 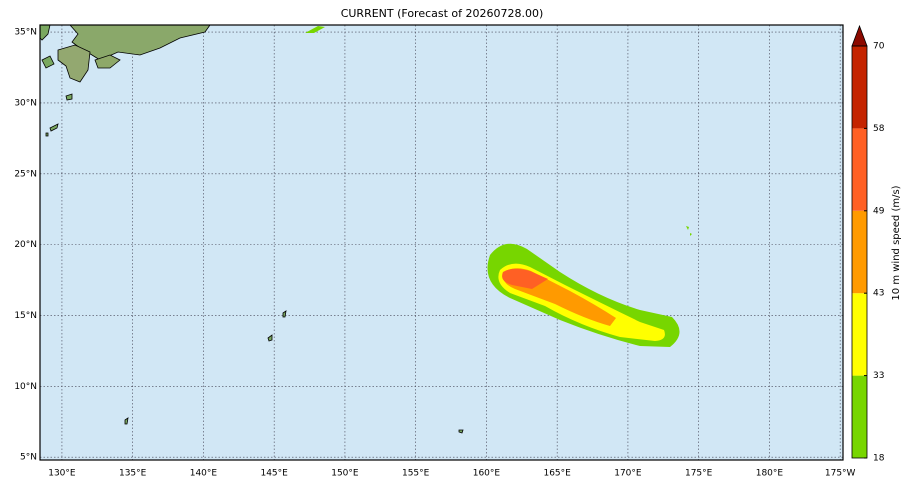 I want to click on lat-label: 15°N, so click(x=25, y=316).